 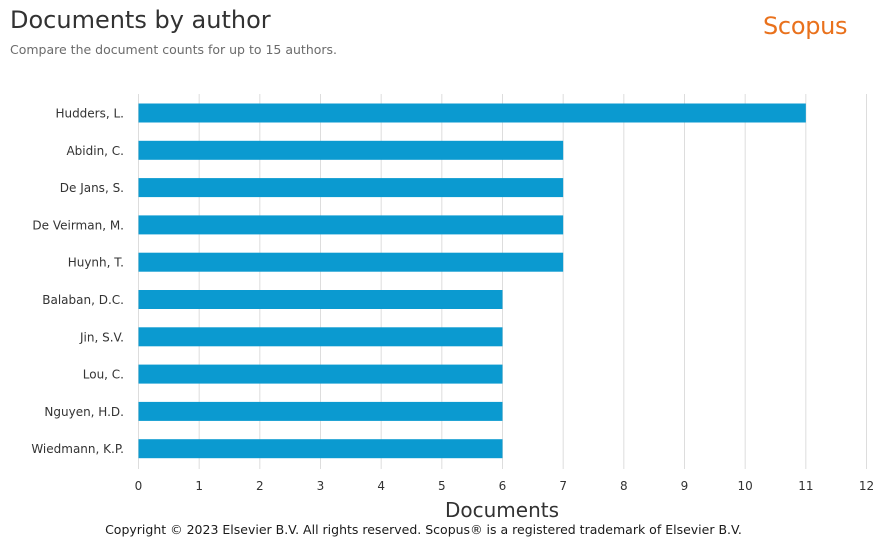 What do you see at coordinates (805, 26) in the screenshot?
I see `scopus-logo: Scopus` at bounding box center [805, 26].